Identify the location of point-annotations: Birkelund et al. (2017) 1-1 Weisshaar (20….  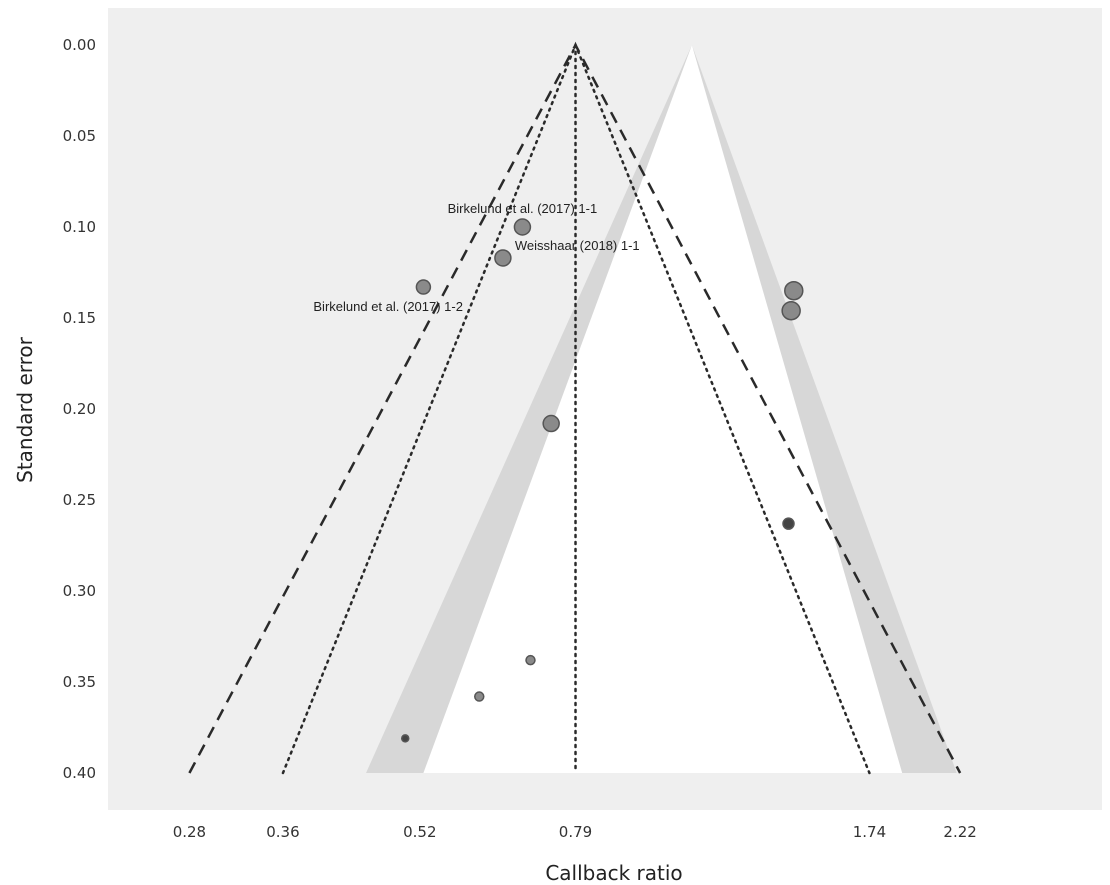
(476, 257).